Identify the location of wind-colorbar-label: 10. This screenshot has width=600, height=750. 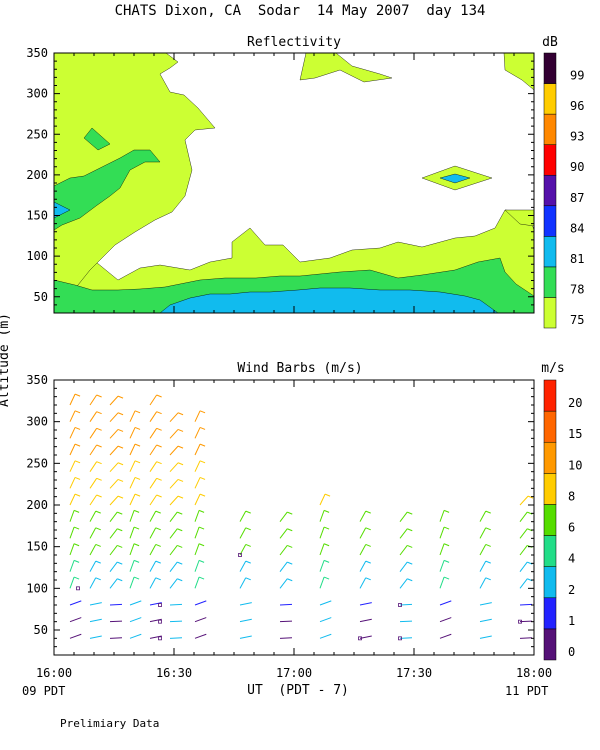
(575, 465).